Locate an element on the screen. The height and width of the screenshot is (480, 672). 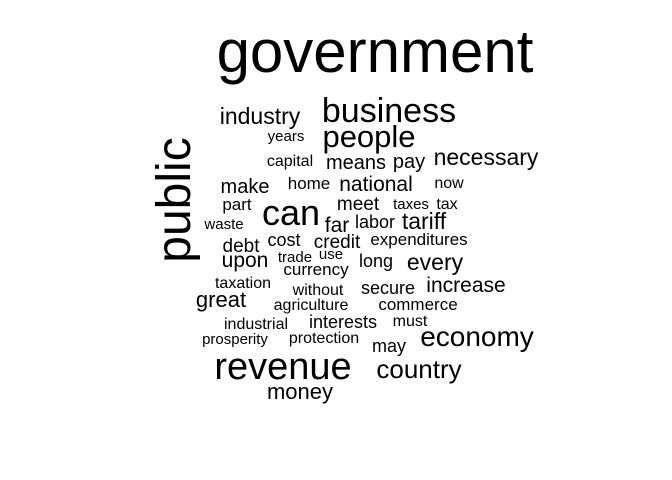
word: part is located at coordinates (237, 204).